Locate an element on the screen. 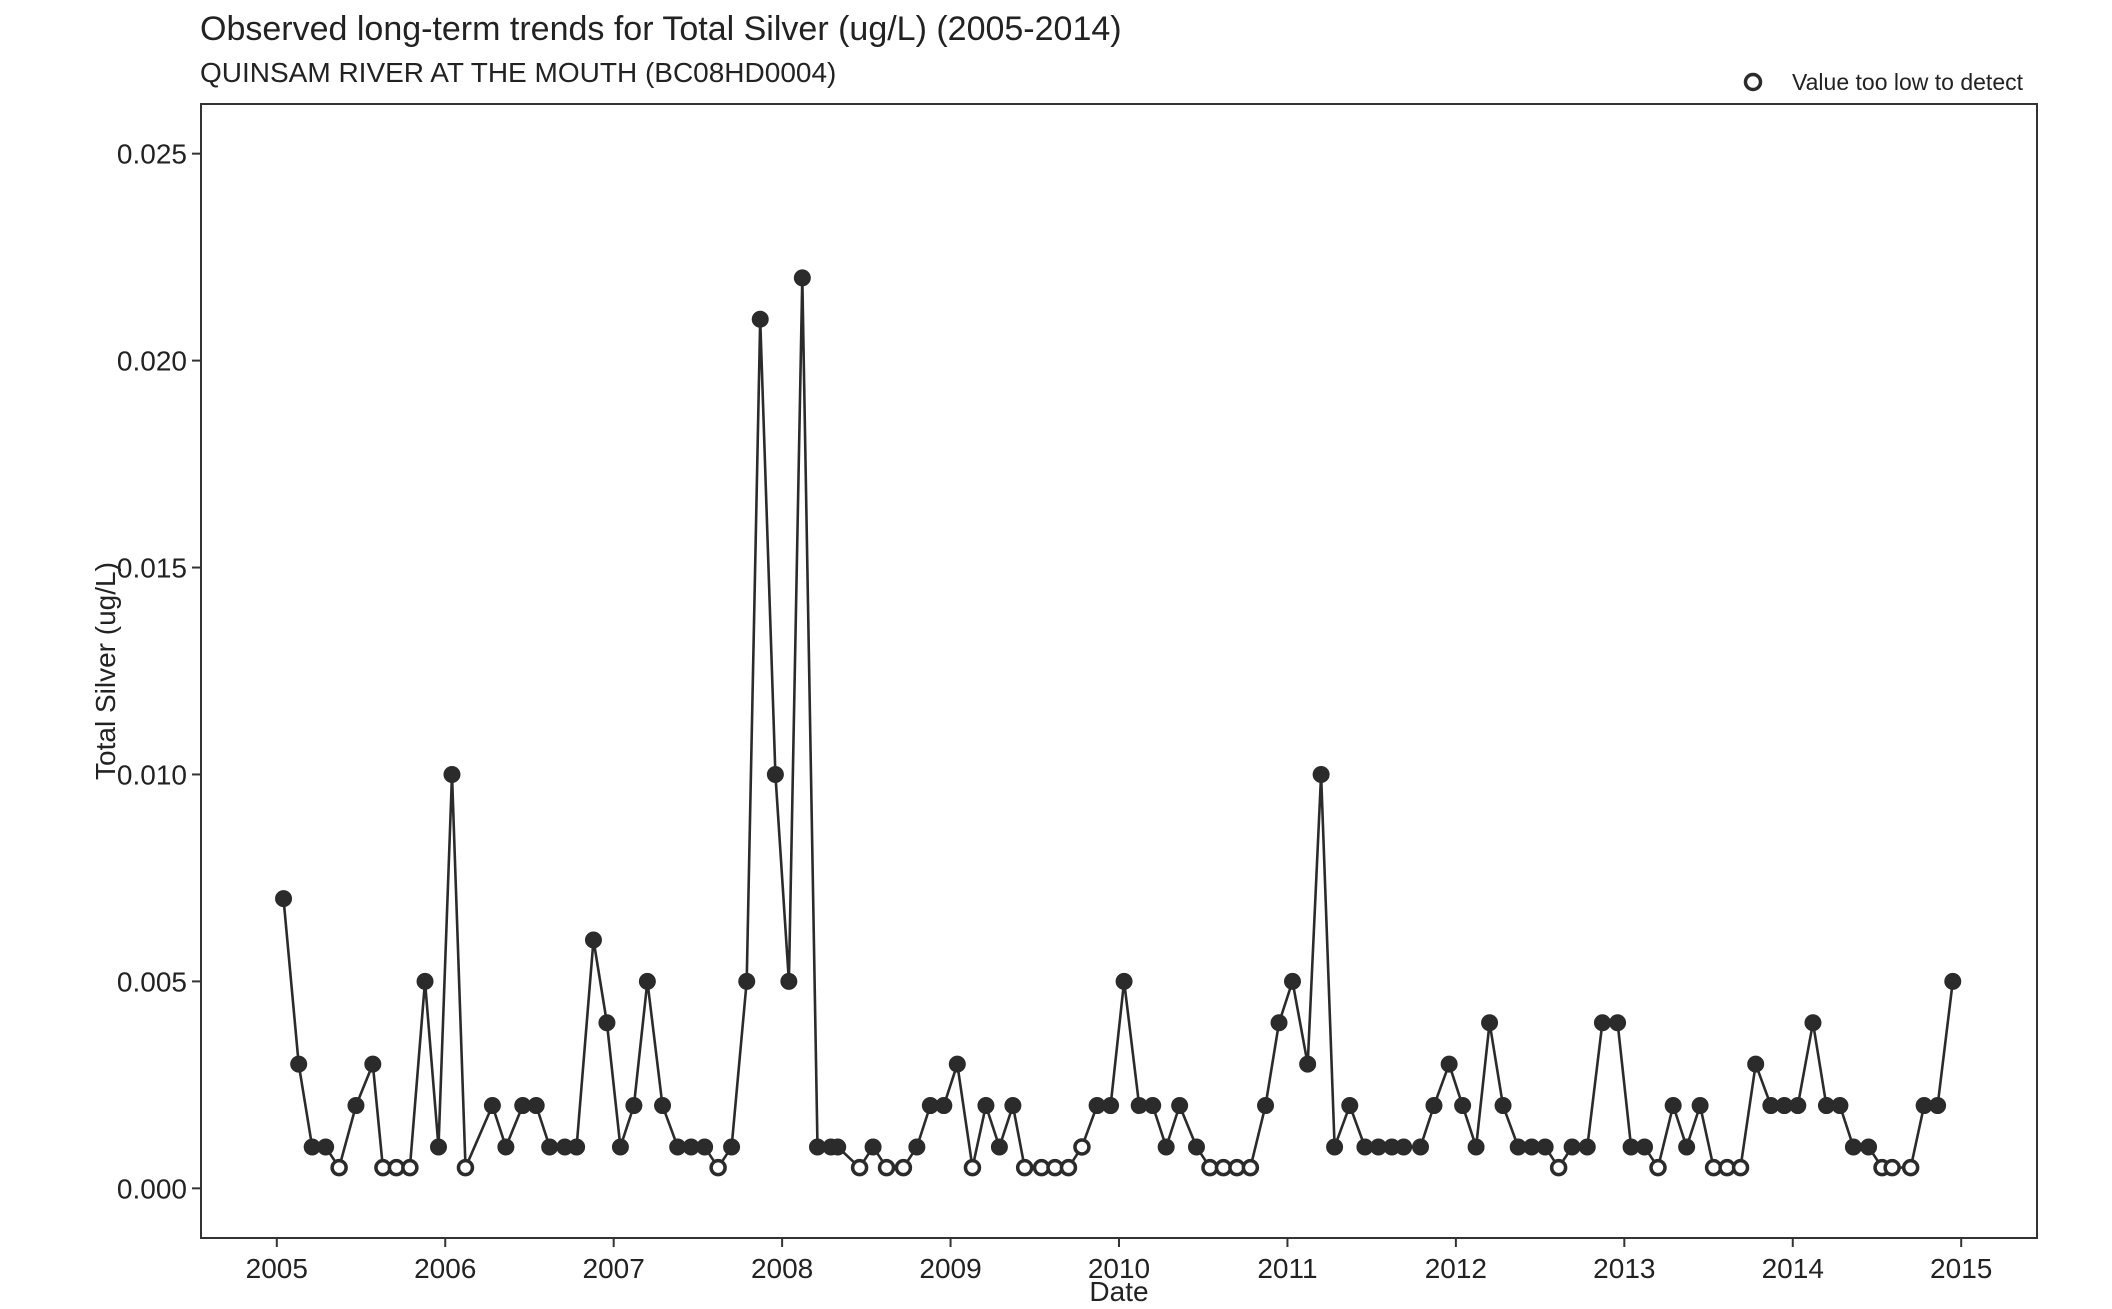 The height and width of the screenshot is (1309, 2112). y-axis-title: Total Silver (ug/L) is located at coordinates (105, 671).